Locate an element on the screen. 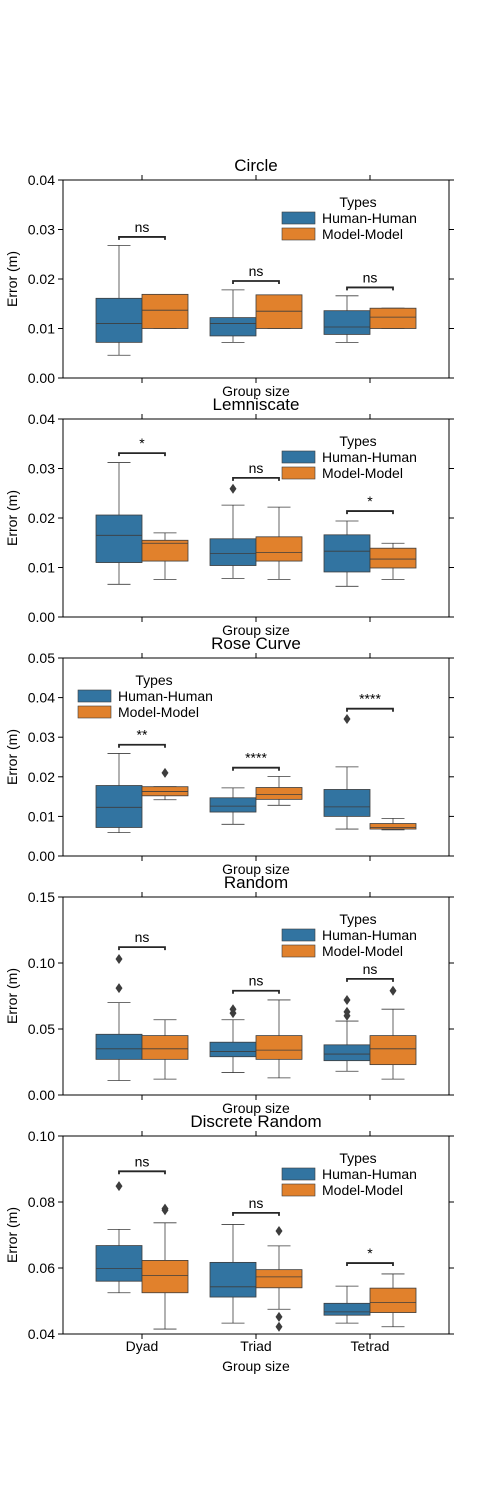 The width and height of the screenshot is (500, 1500). y-tick-label: 0.02 is located at coordinates (41, 279).